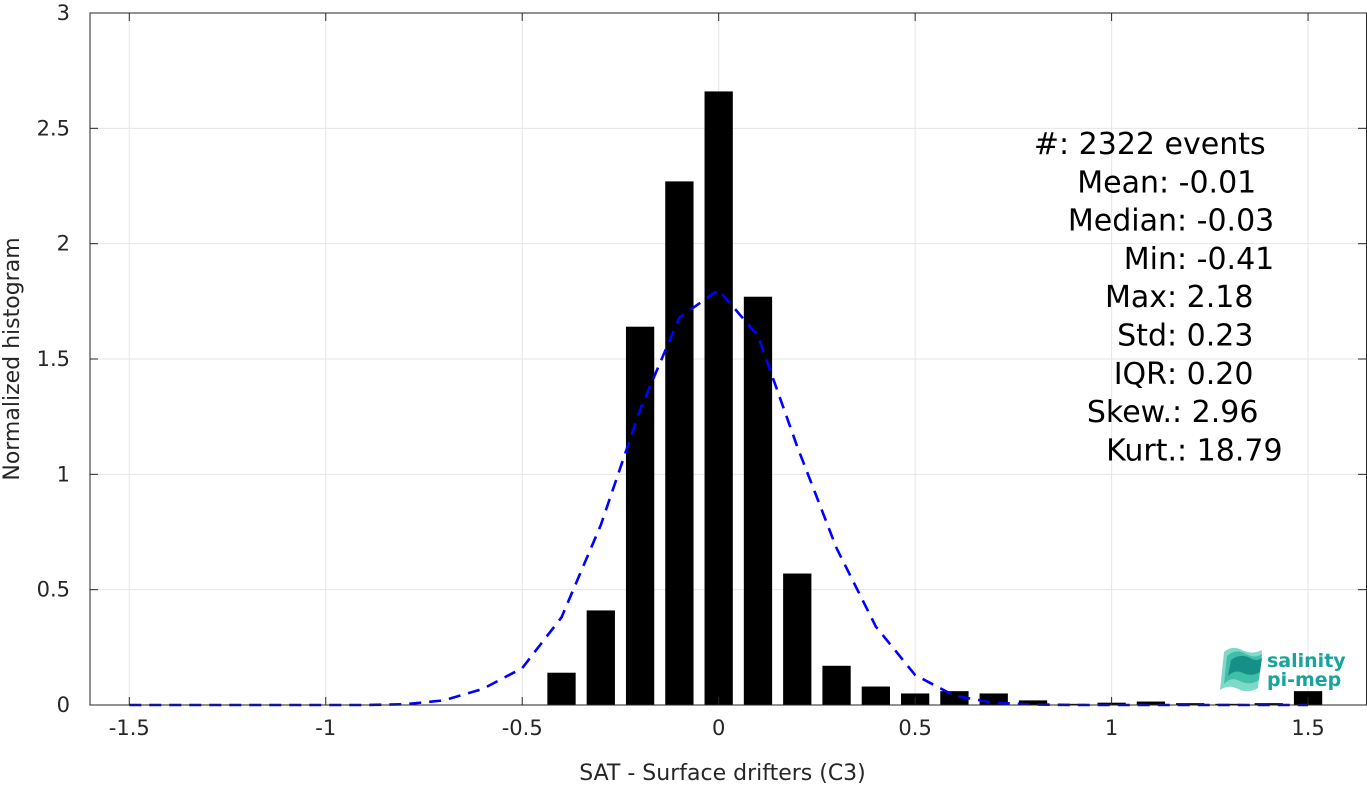 This screenshot has width=1367, height=785. What do you see at coordinates (1141, 450) in the screenshot?
I see `stat-label: Kurt.` at bounding box center [1141, 450].